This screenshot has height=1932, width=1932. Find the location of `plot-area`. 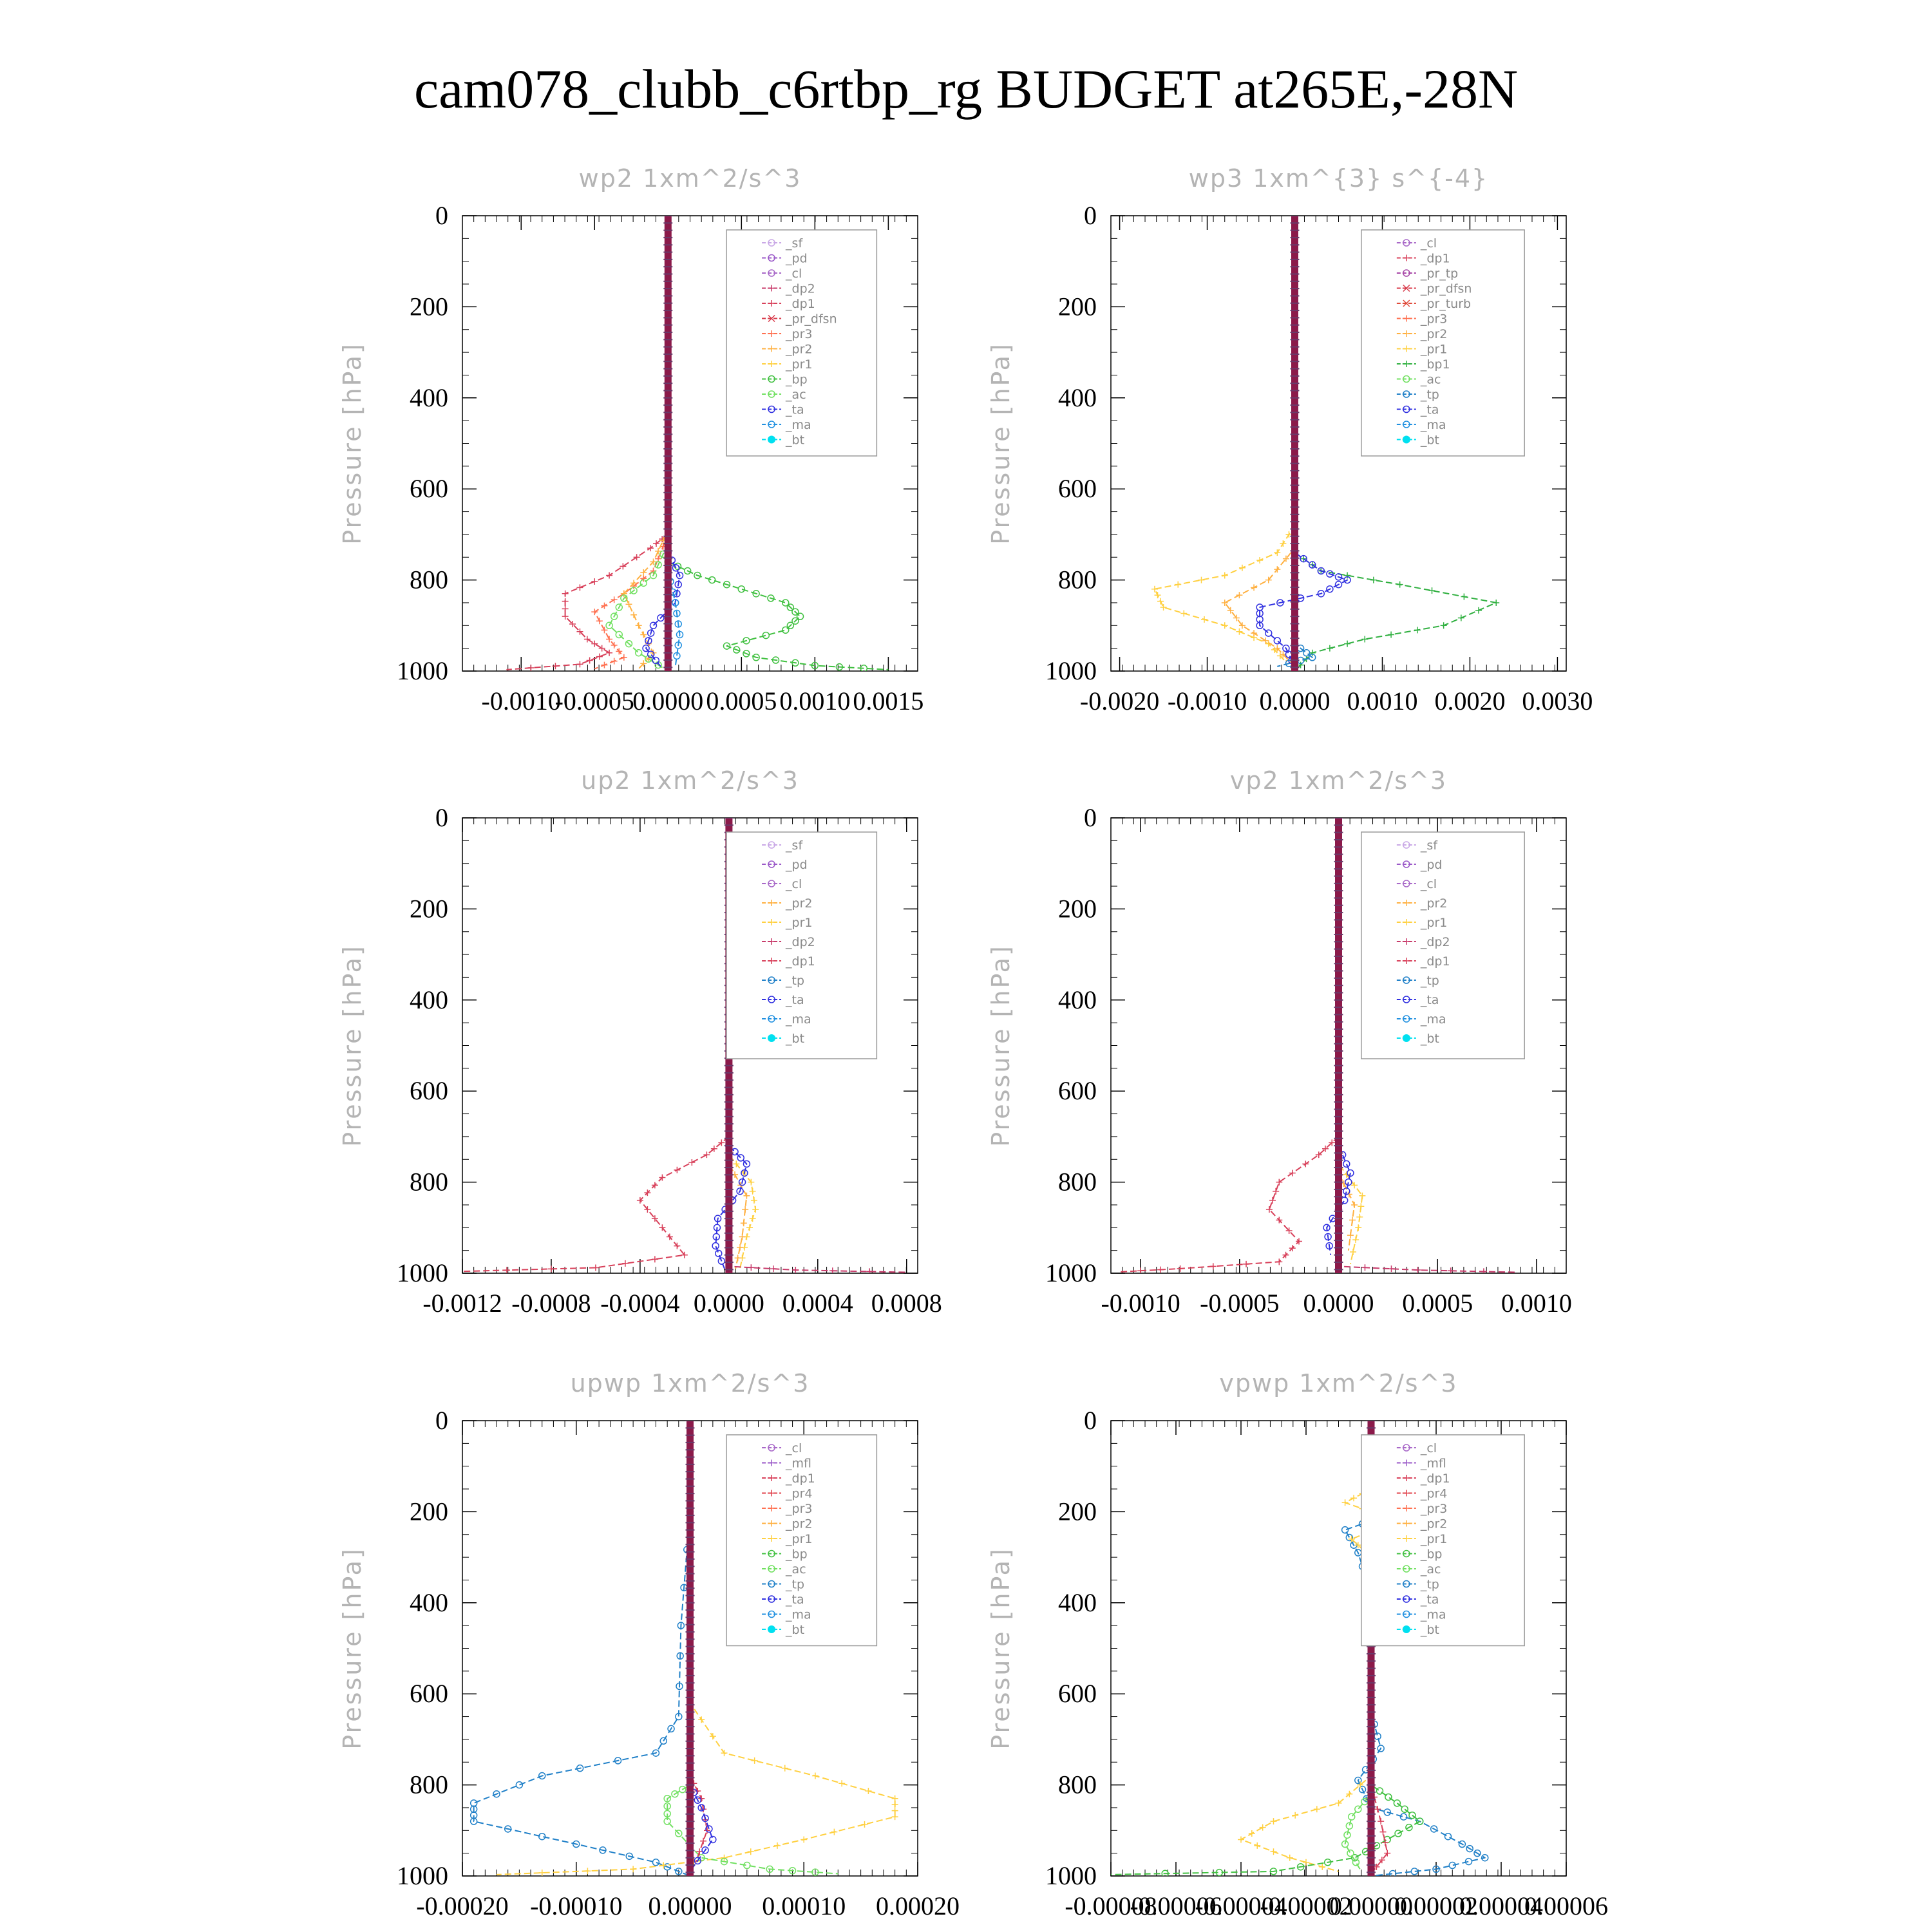

plot-area is located at coordinates (1325, 444).